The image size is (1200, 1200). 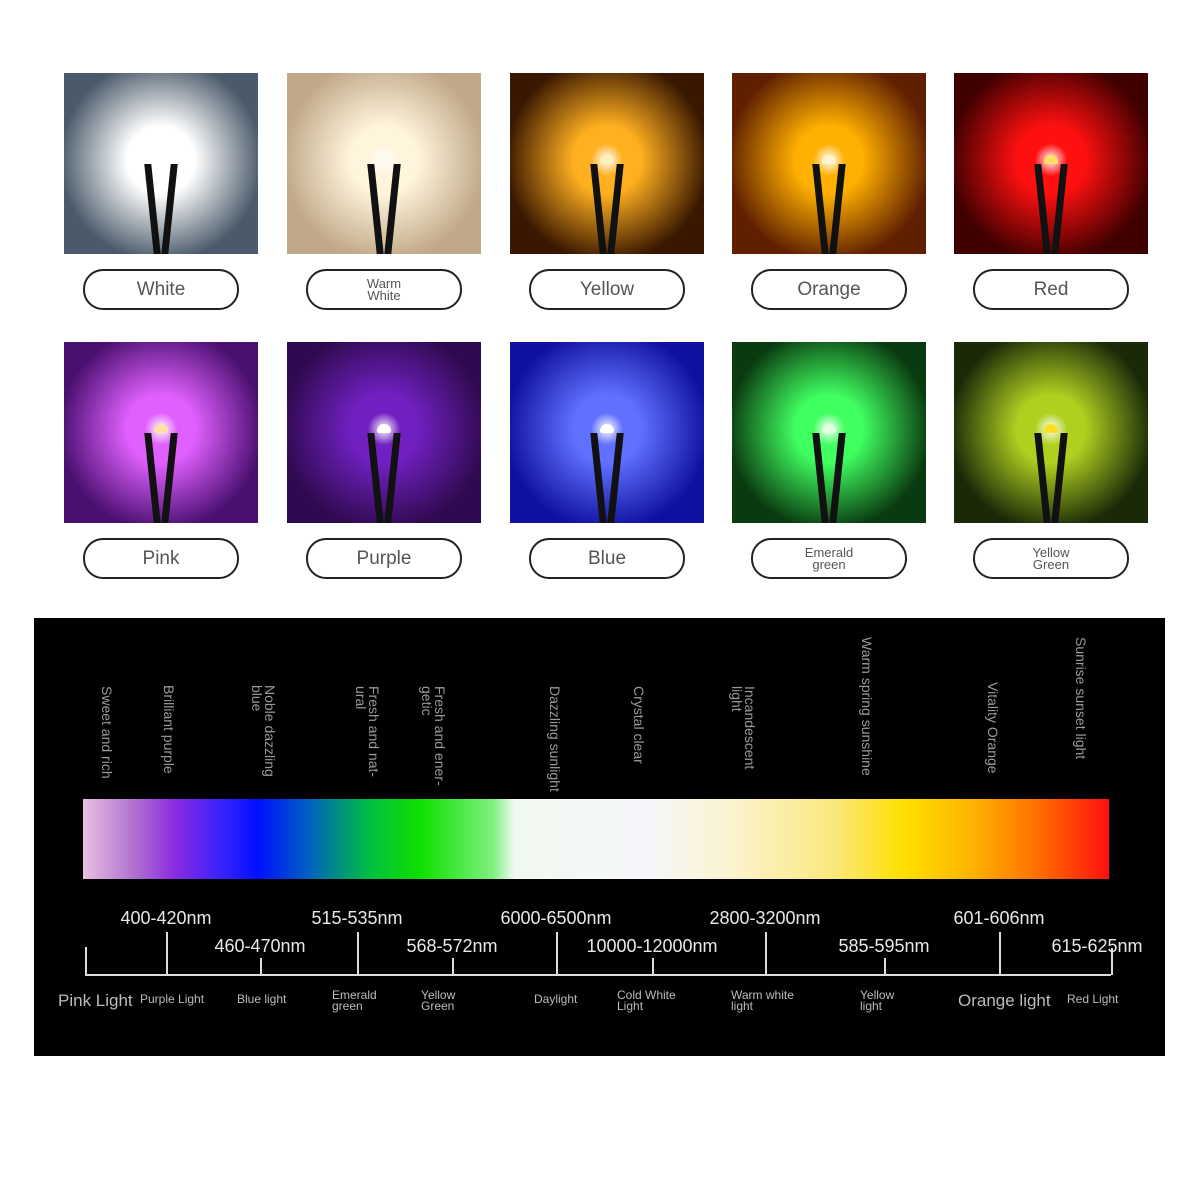 What do you see at coordinates (438, 1000) in the screenshot?
I see `light-name: Yellow Green` at bounding box center [438, 1000].